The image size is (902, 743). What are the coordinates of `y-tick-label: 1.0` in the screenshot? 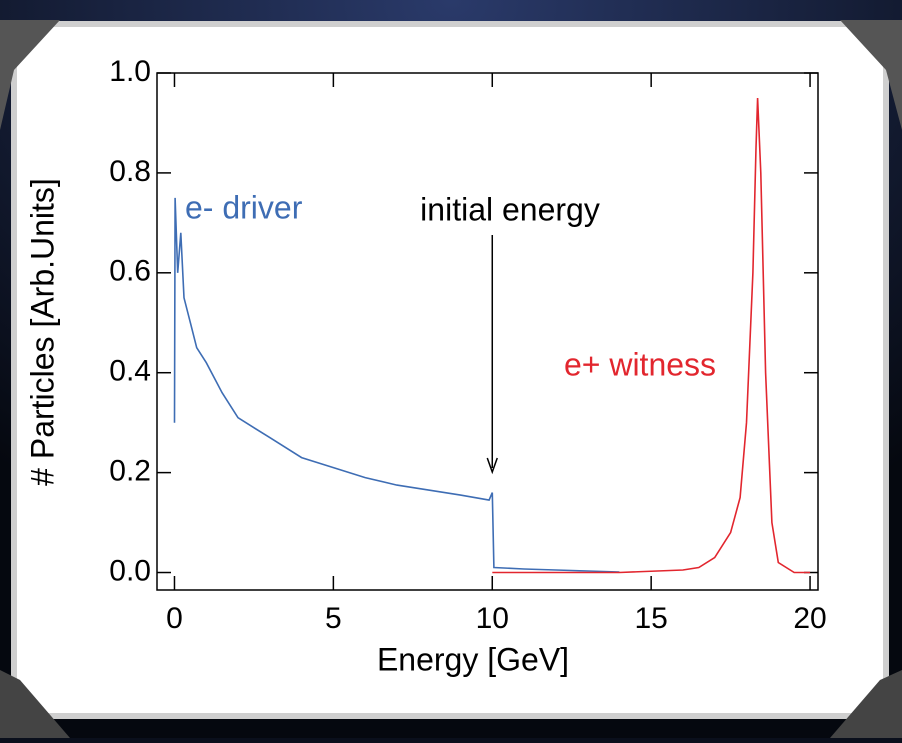 It's located at (130, 71).